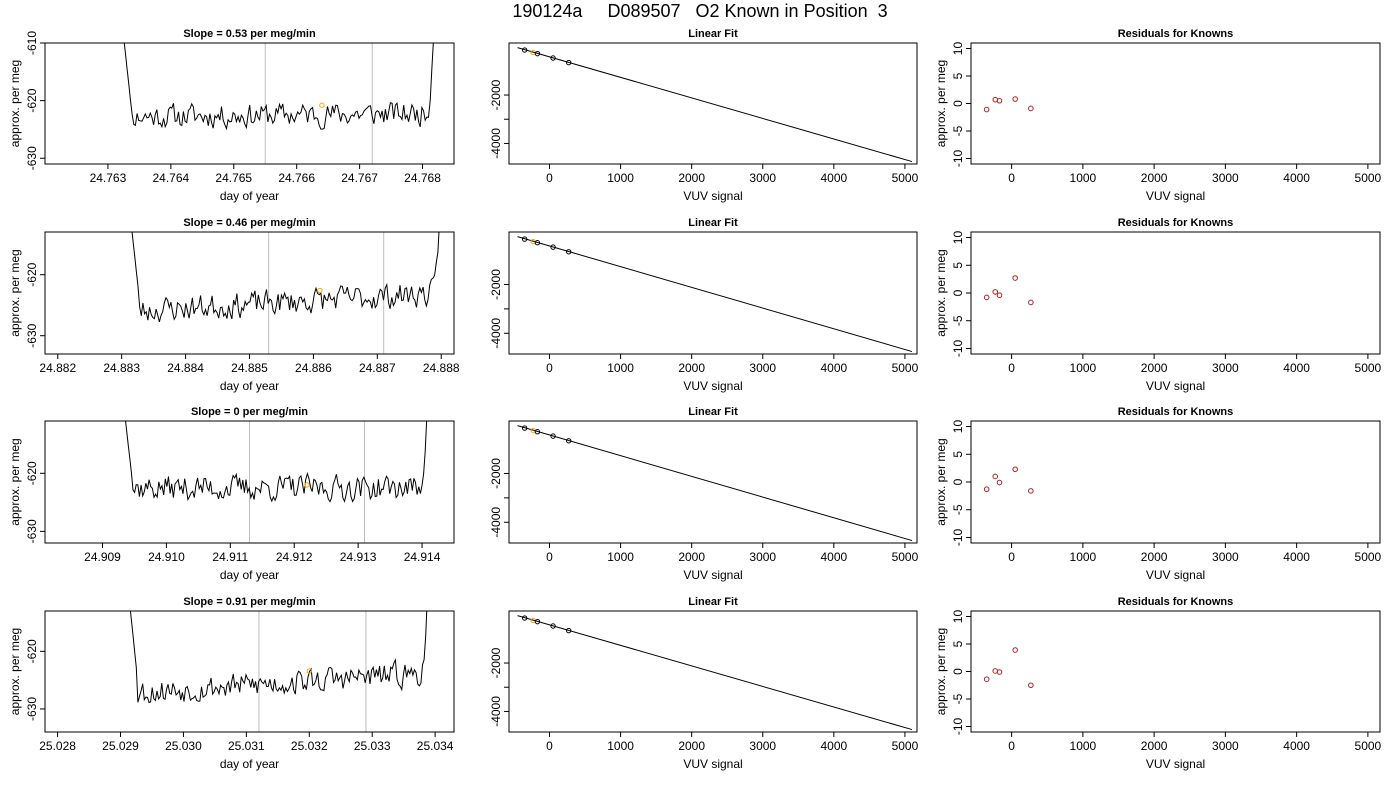  What do you see at coordinates (358, 557) in the screenshot?
I see `x-tick-label: 24.913` at bounding box center [358, 557].